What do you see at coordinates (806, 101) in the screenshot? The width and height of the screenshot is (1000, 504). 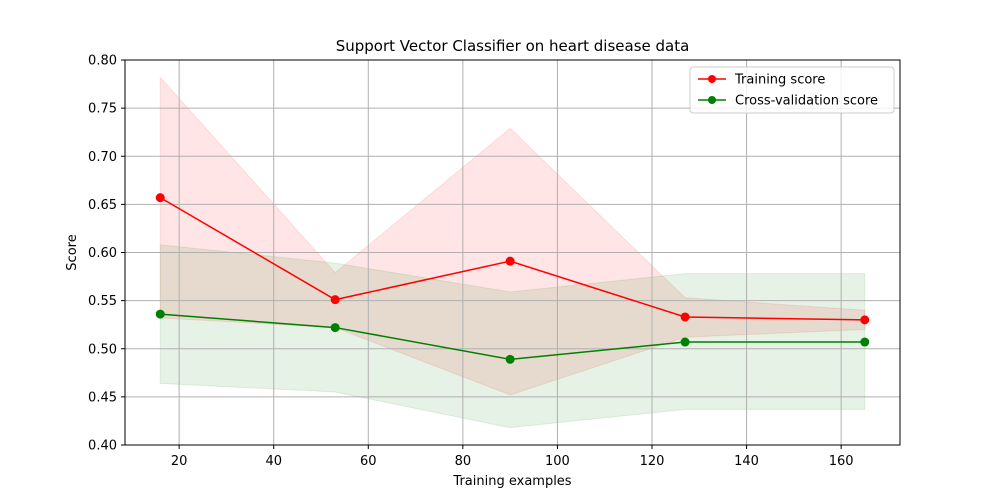 I see `legend-label-cross-validation: Cross-validation score` at bounding box center [806, 101].